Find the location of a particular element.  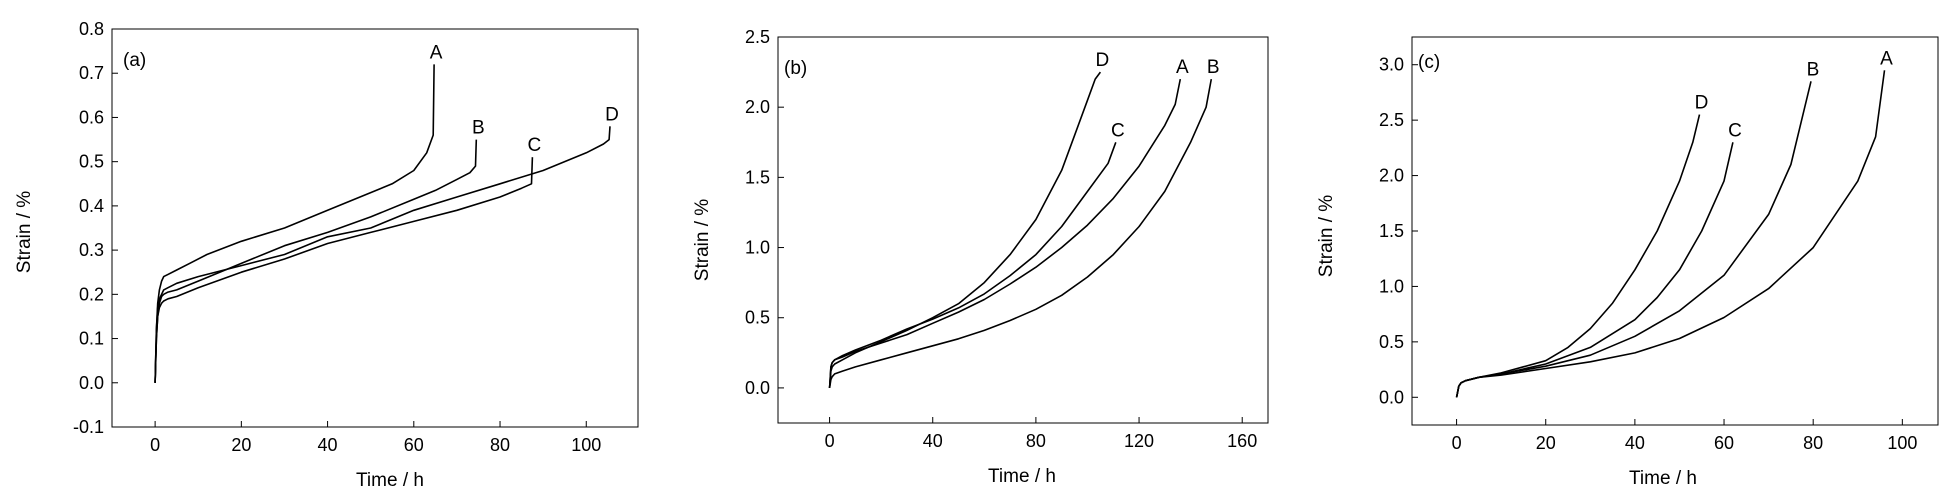

series-label-a-A: A is located at coordinates (436, 52).